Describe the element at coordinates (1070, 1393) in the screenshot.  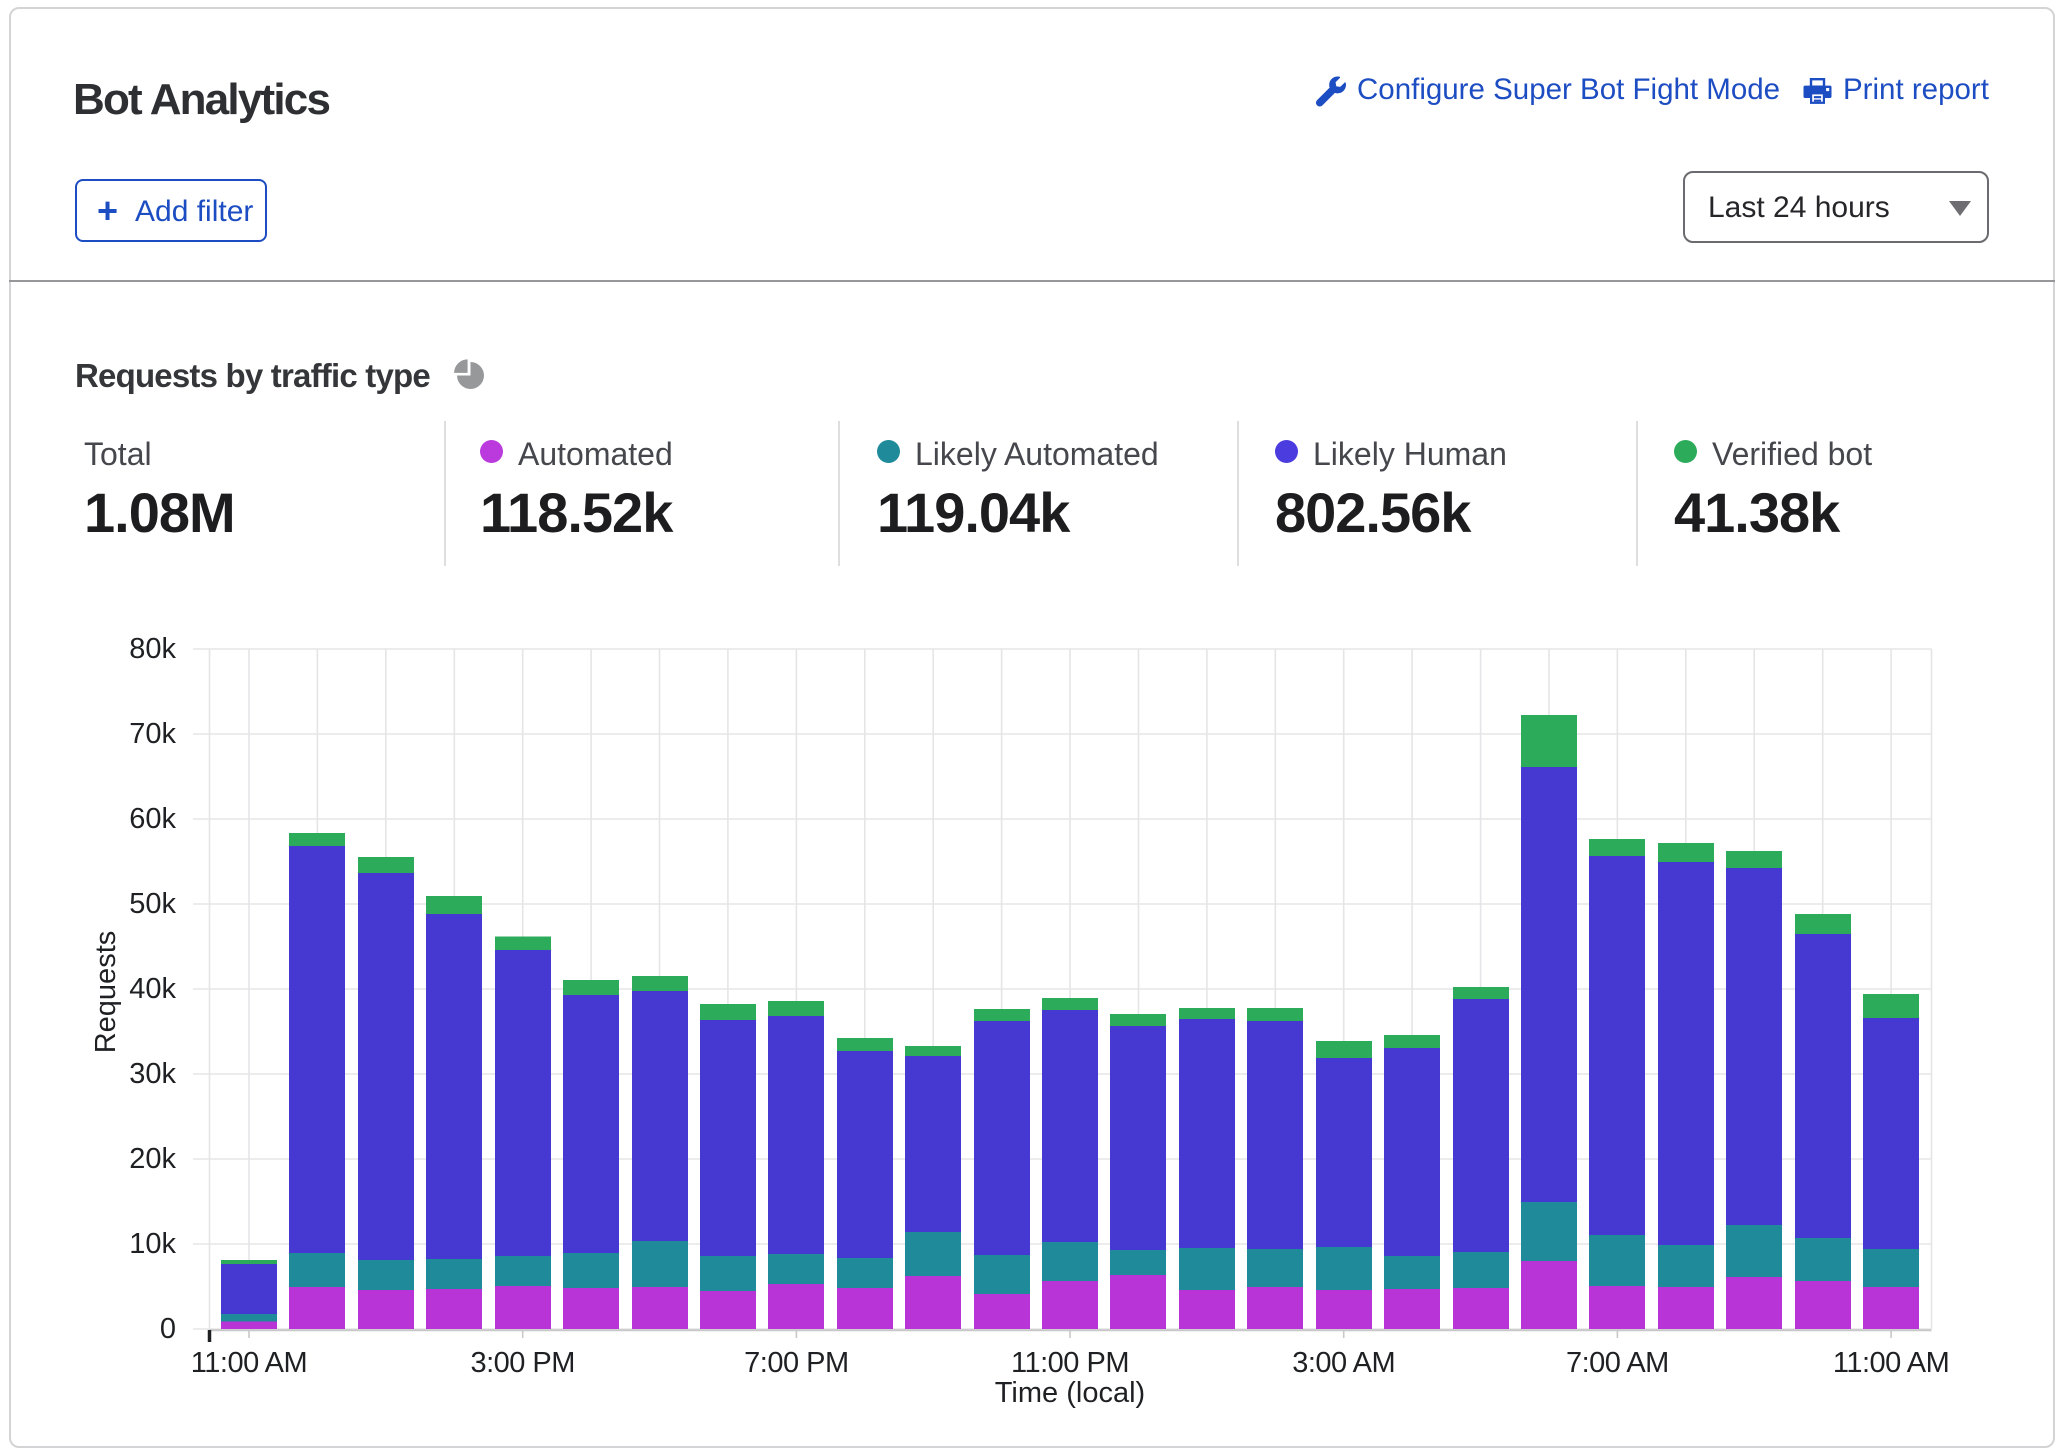
I see `svg-text: Time (local)` at that location.